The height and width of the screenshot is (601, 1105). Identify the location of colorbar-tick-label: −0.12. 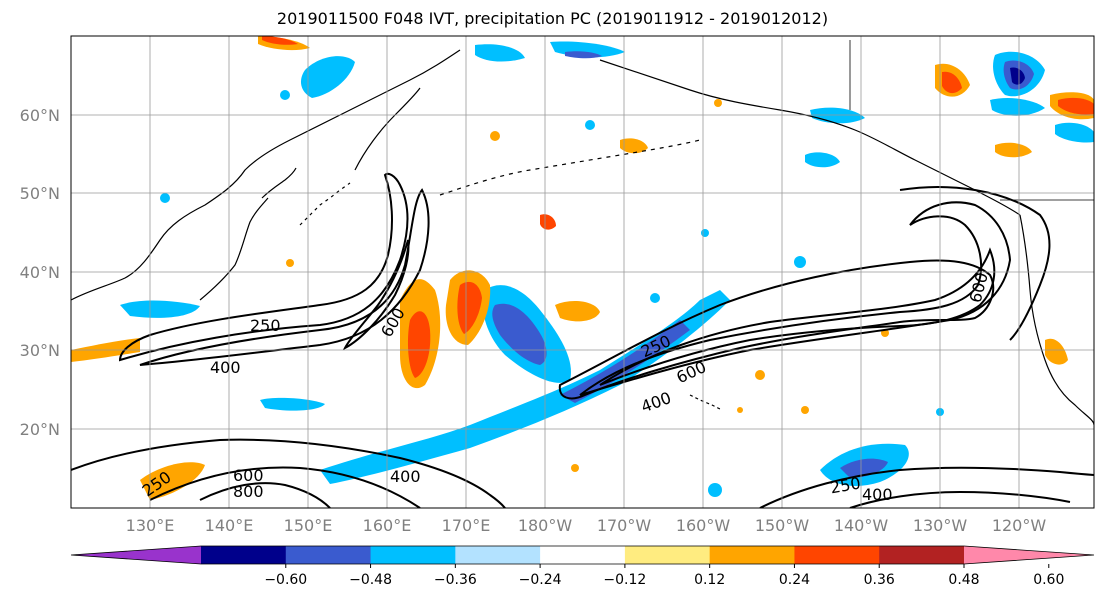
(624, 580).